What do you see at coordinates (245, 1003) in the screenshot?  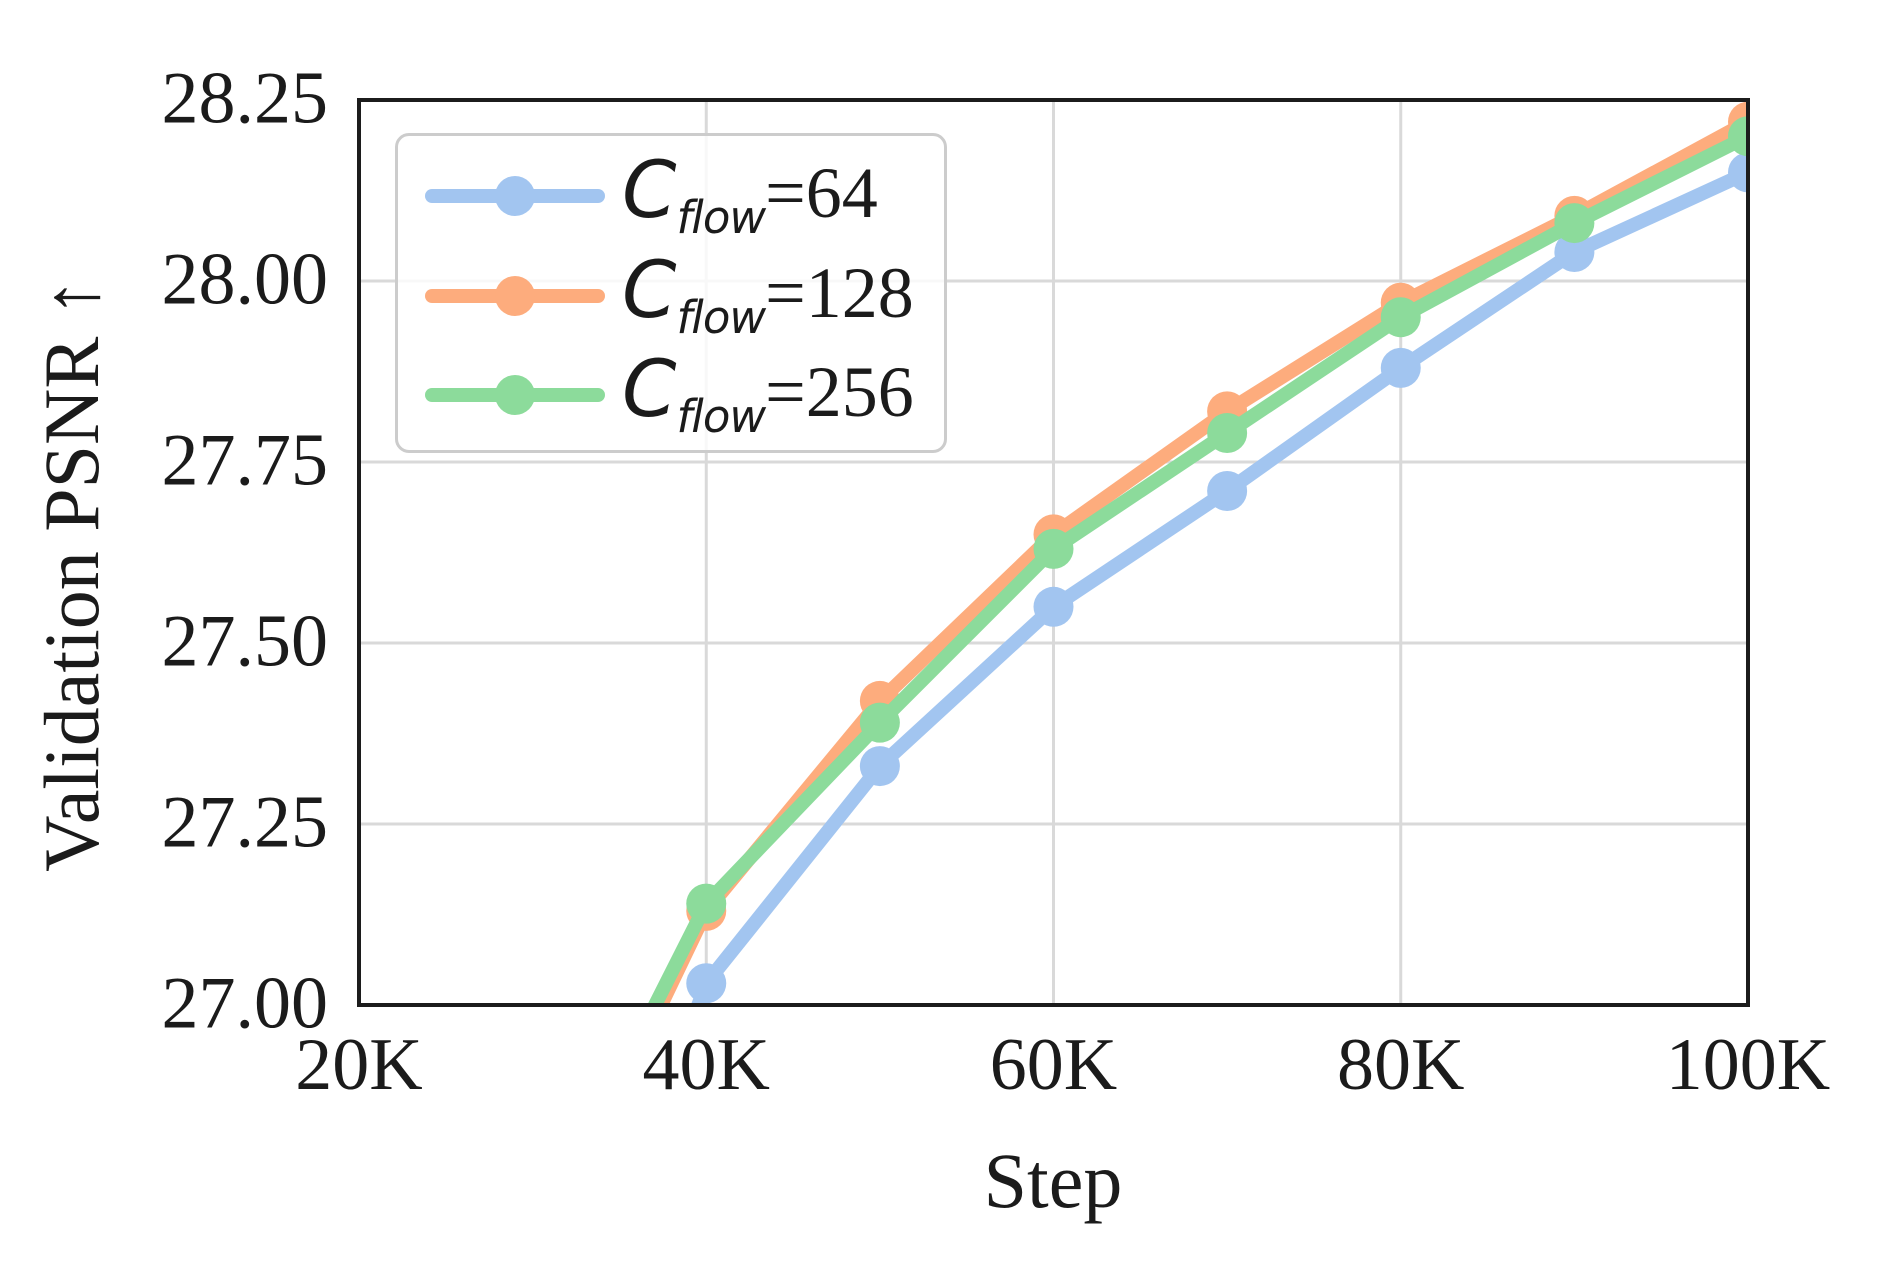 I see `y-tick-label: 27.00` at bounding box center [245, 1003].